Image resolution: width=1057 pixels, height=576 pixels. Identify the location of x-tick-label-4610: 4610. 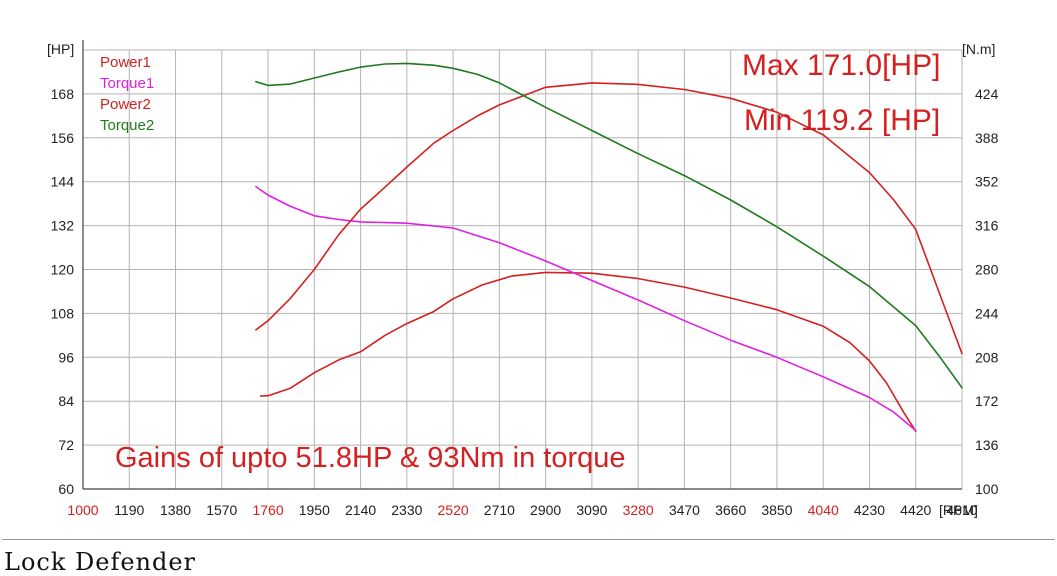
(961, 510).